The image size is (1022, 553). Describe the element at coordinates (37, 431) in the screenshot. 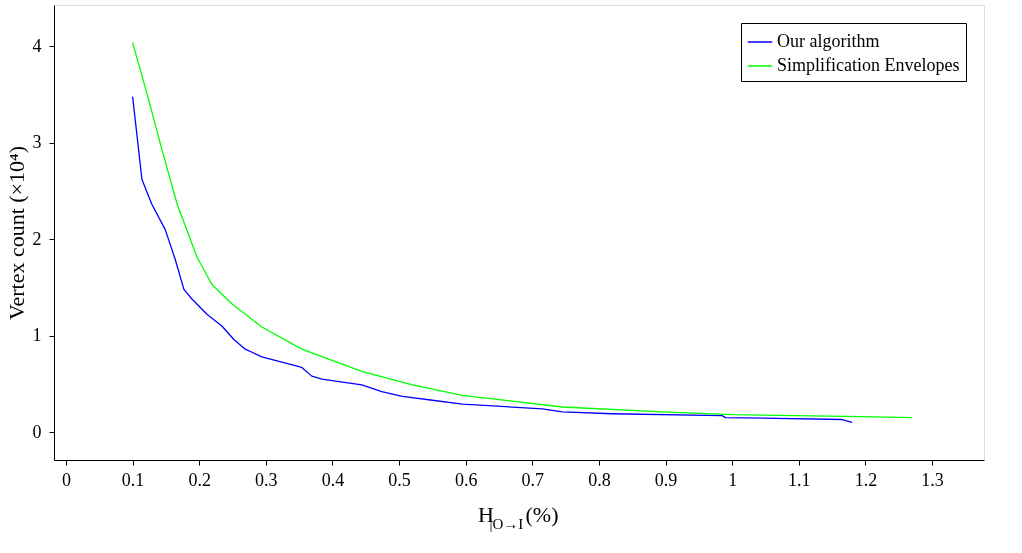

I see `y-tick-label: 0` at that location.